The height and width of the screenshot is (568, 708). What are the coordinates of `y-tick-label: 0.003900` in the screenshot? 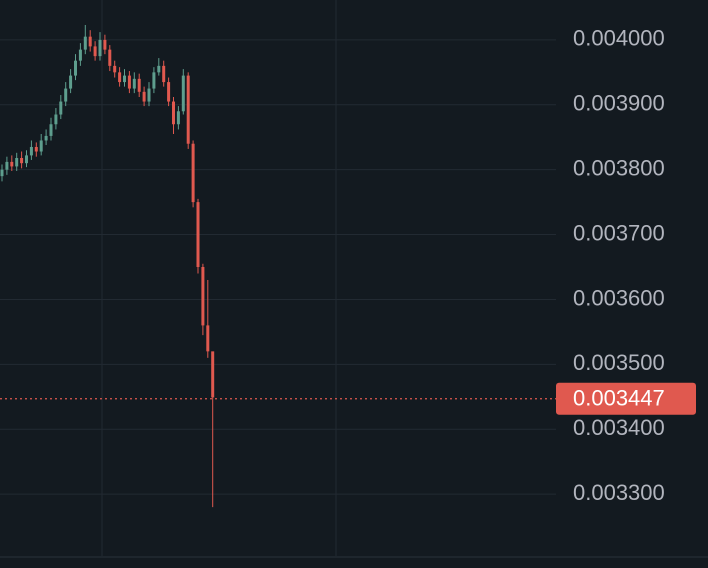 It's located at (619, 103).